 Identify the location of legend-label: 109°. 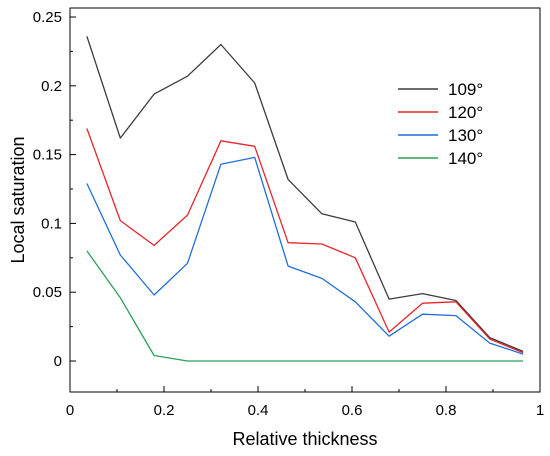
(465, 89).